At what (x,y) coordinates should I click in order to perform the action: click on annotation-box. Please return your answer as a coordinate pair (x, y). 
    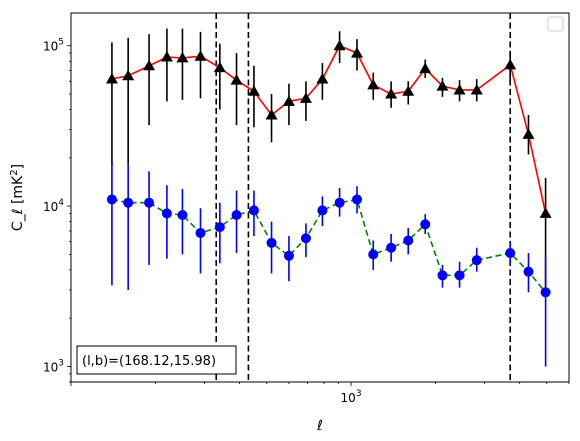
    Looking at the image, I should click on (156, 360).